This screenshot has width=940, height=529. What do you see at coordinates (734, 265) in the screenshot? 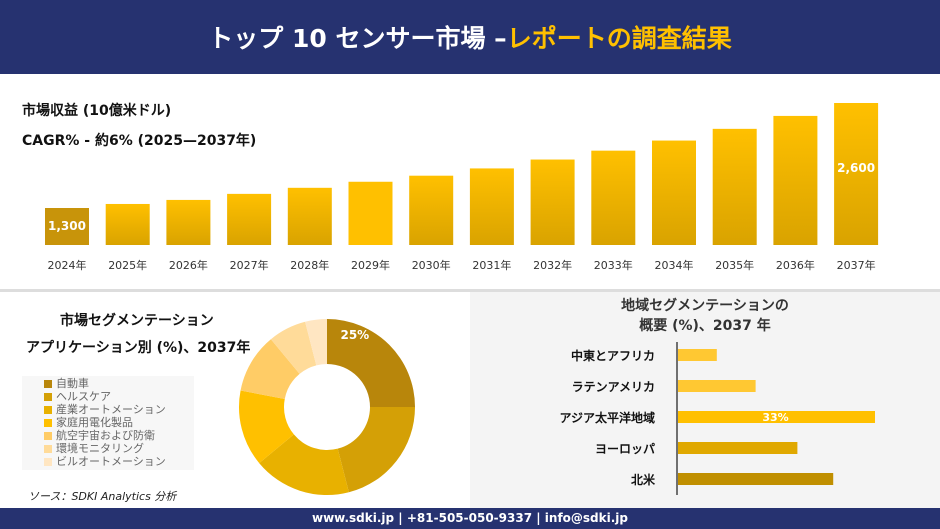
I see `x-tick-label: 2035年` at bounding box center [734, 265].